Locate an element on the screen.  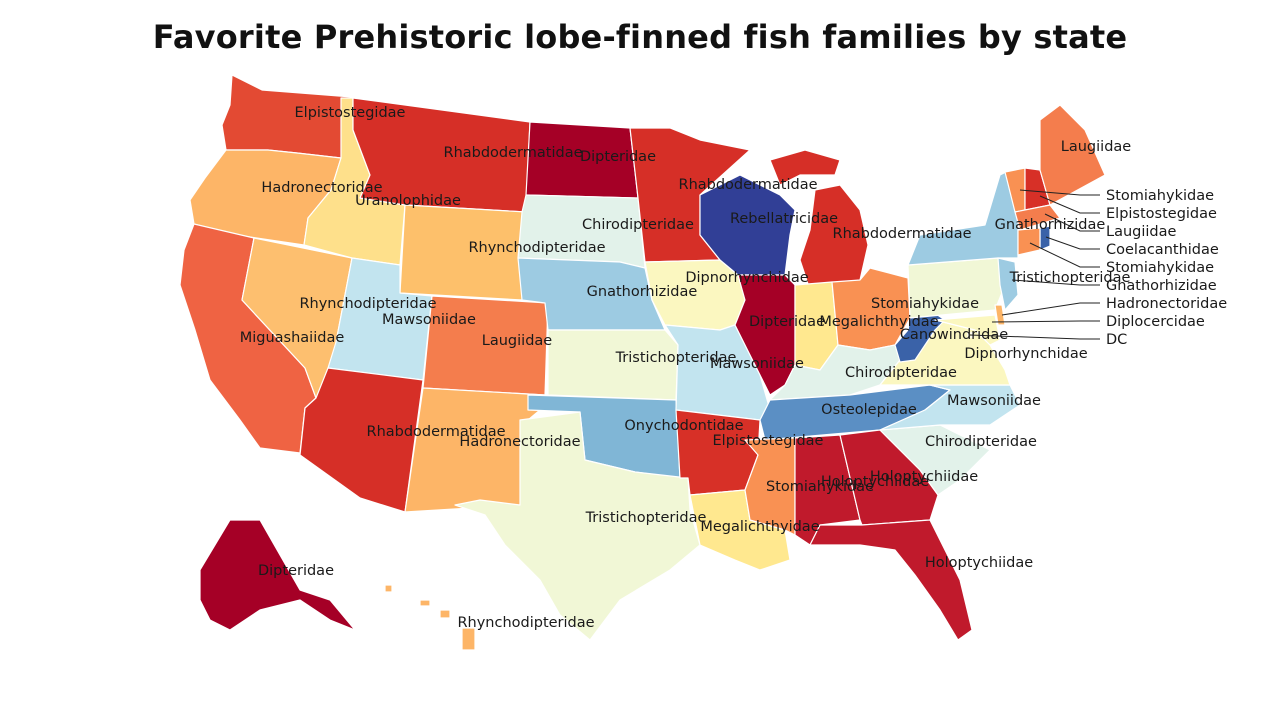
state-label-wi: Rebellatricidae is located at coordinates (784, 219).